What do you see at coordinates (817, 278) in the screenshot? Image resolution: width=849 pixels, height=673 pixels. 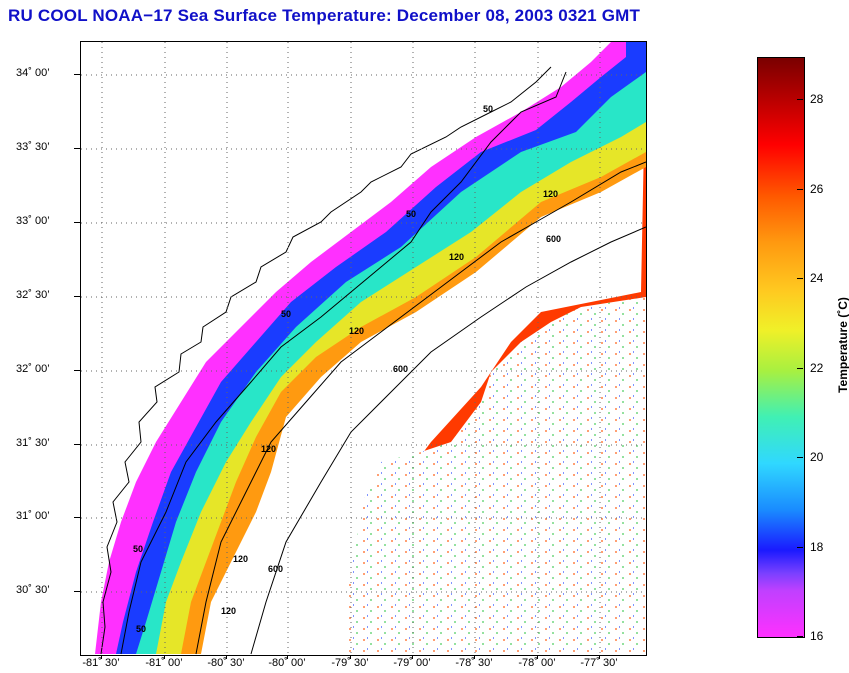 I see `colorbar-label-24: 24` at bounding box center [817, 278].